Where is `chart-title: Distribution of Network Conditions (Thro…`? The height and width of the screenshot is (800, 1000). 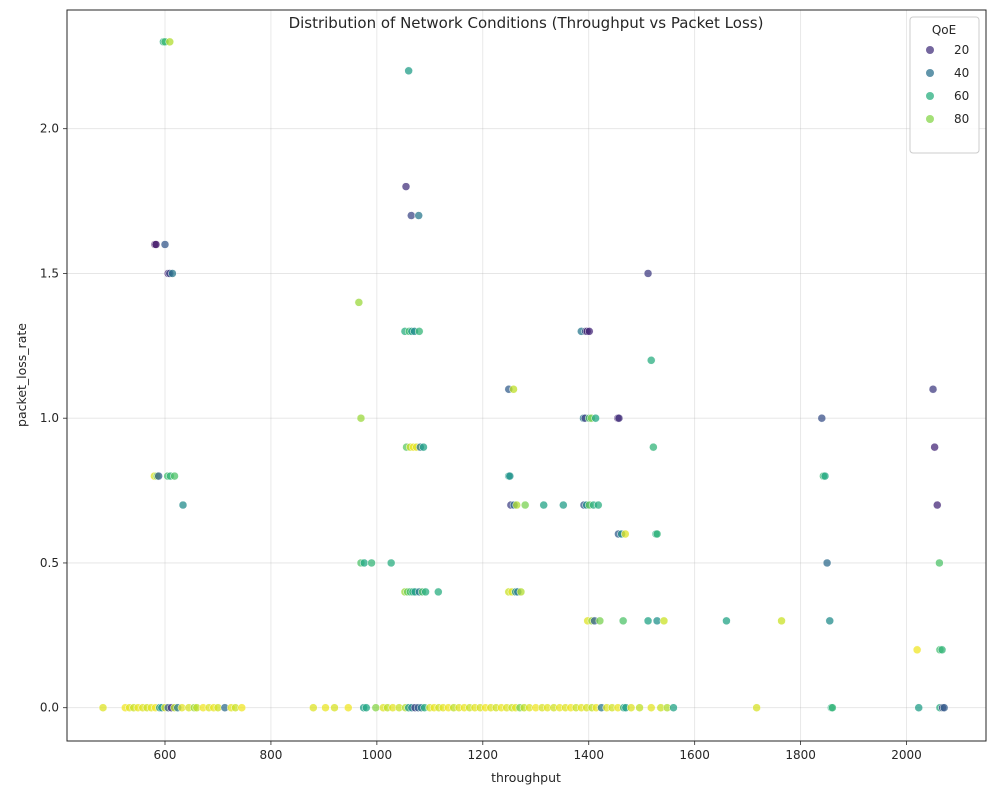 chart-title: Distribution of Network Conditions (Thro… is located at coordinates (526, 23).